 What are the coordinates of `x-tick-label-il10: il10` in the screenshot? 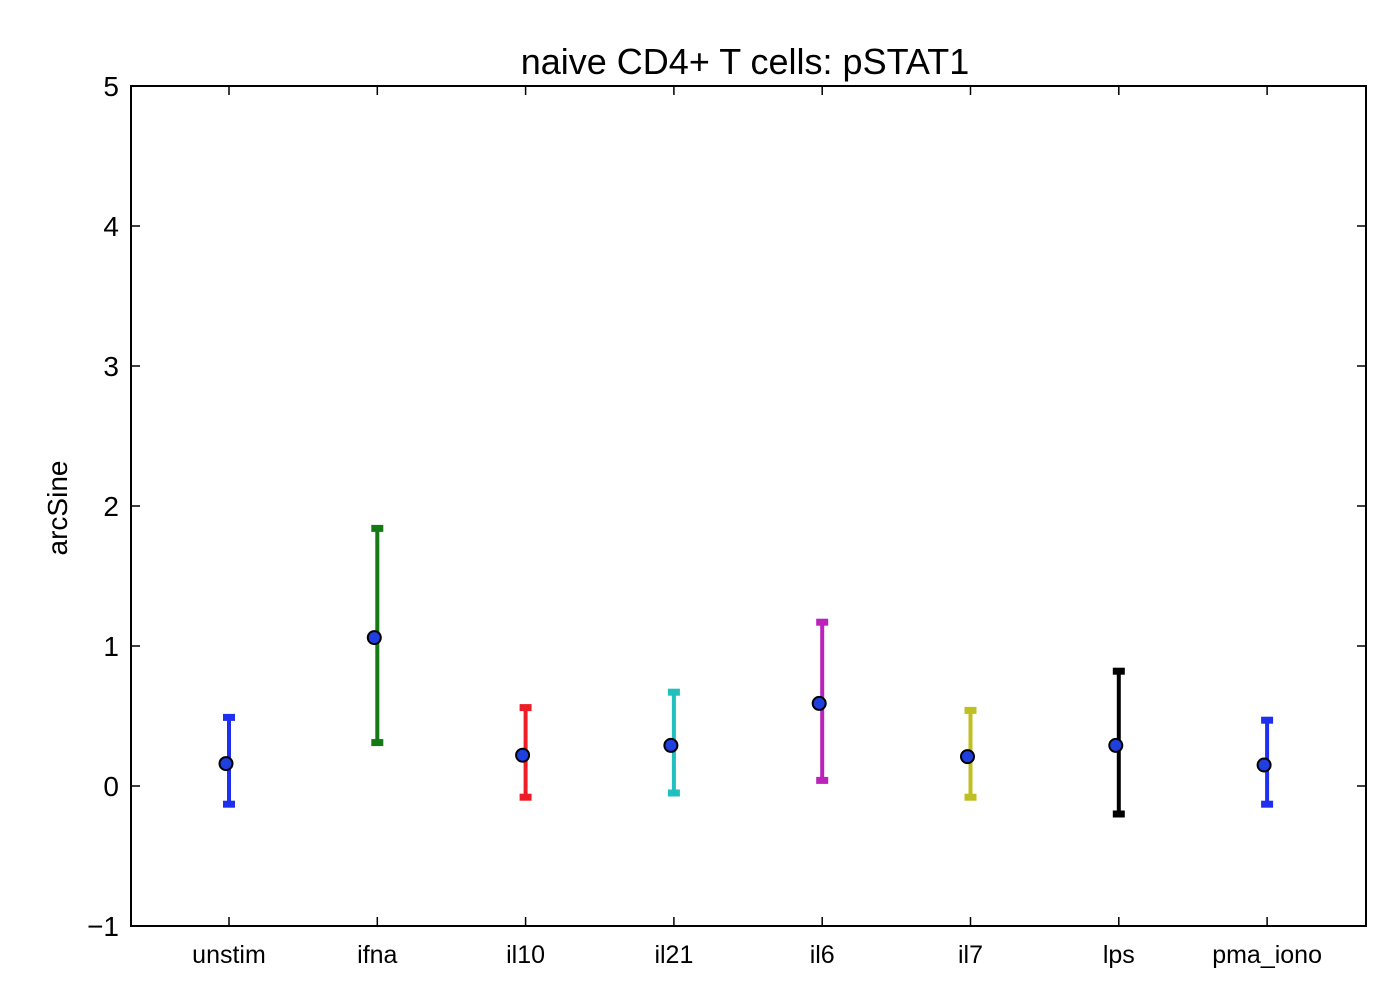 It's located at (525, 955).